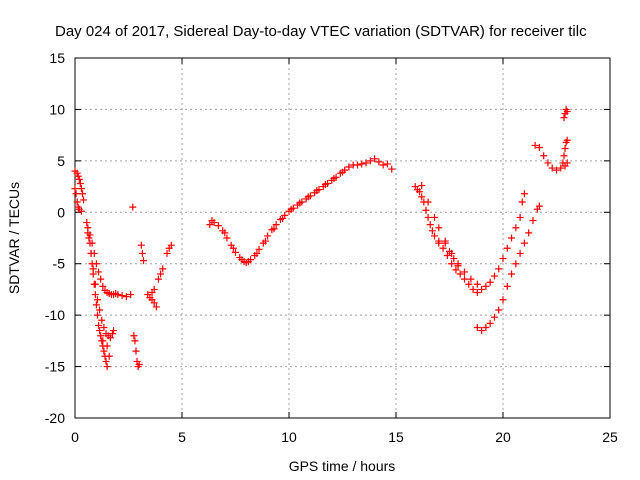  I want to click on x-tick-label: 5, so click(182, 437).